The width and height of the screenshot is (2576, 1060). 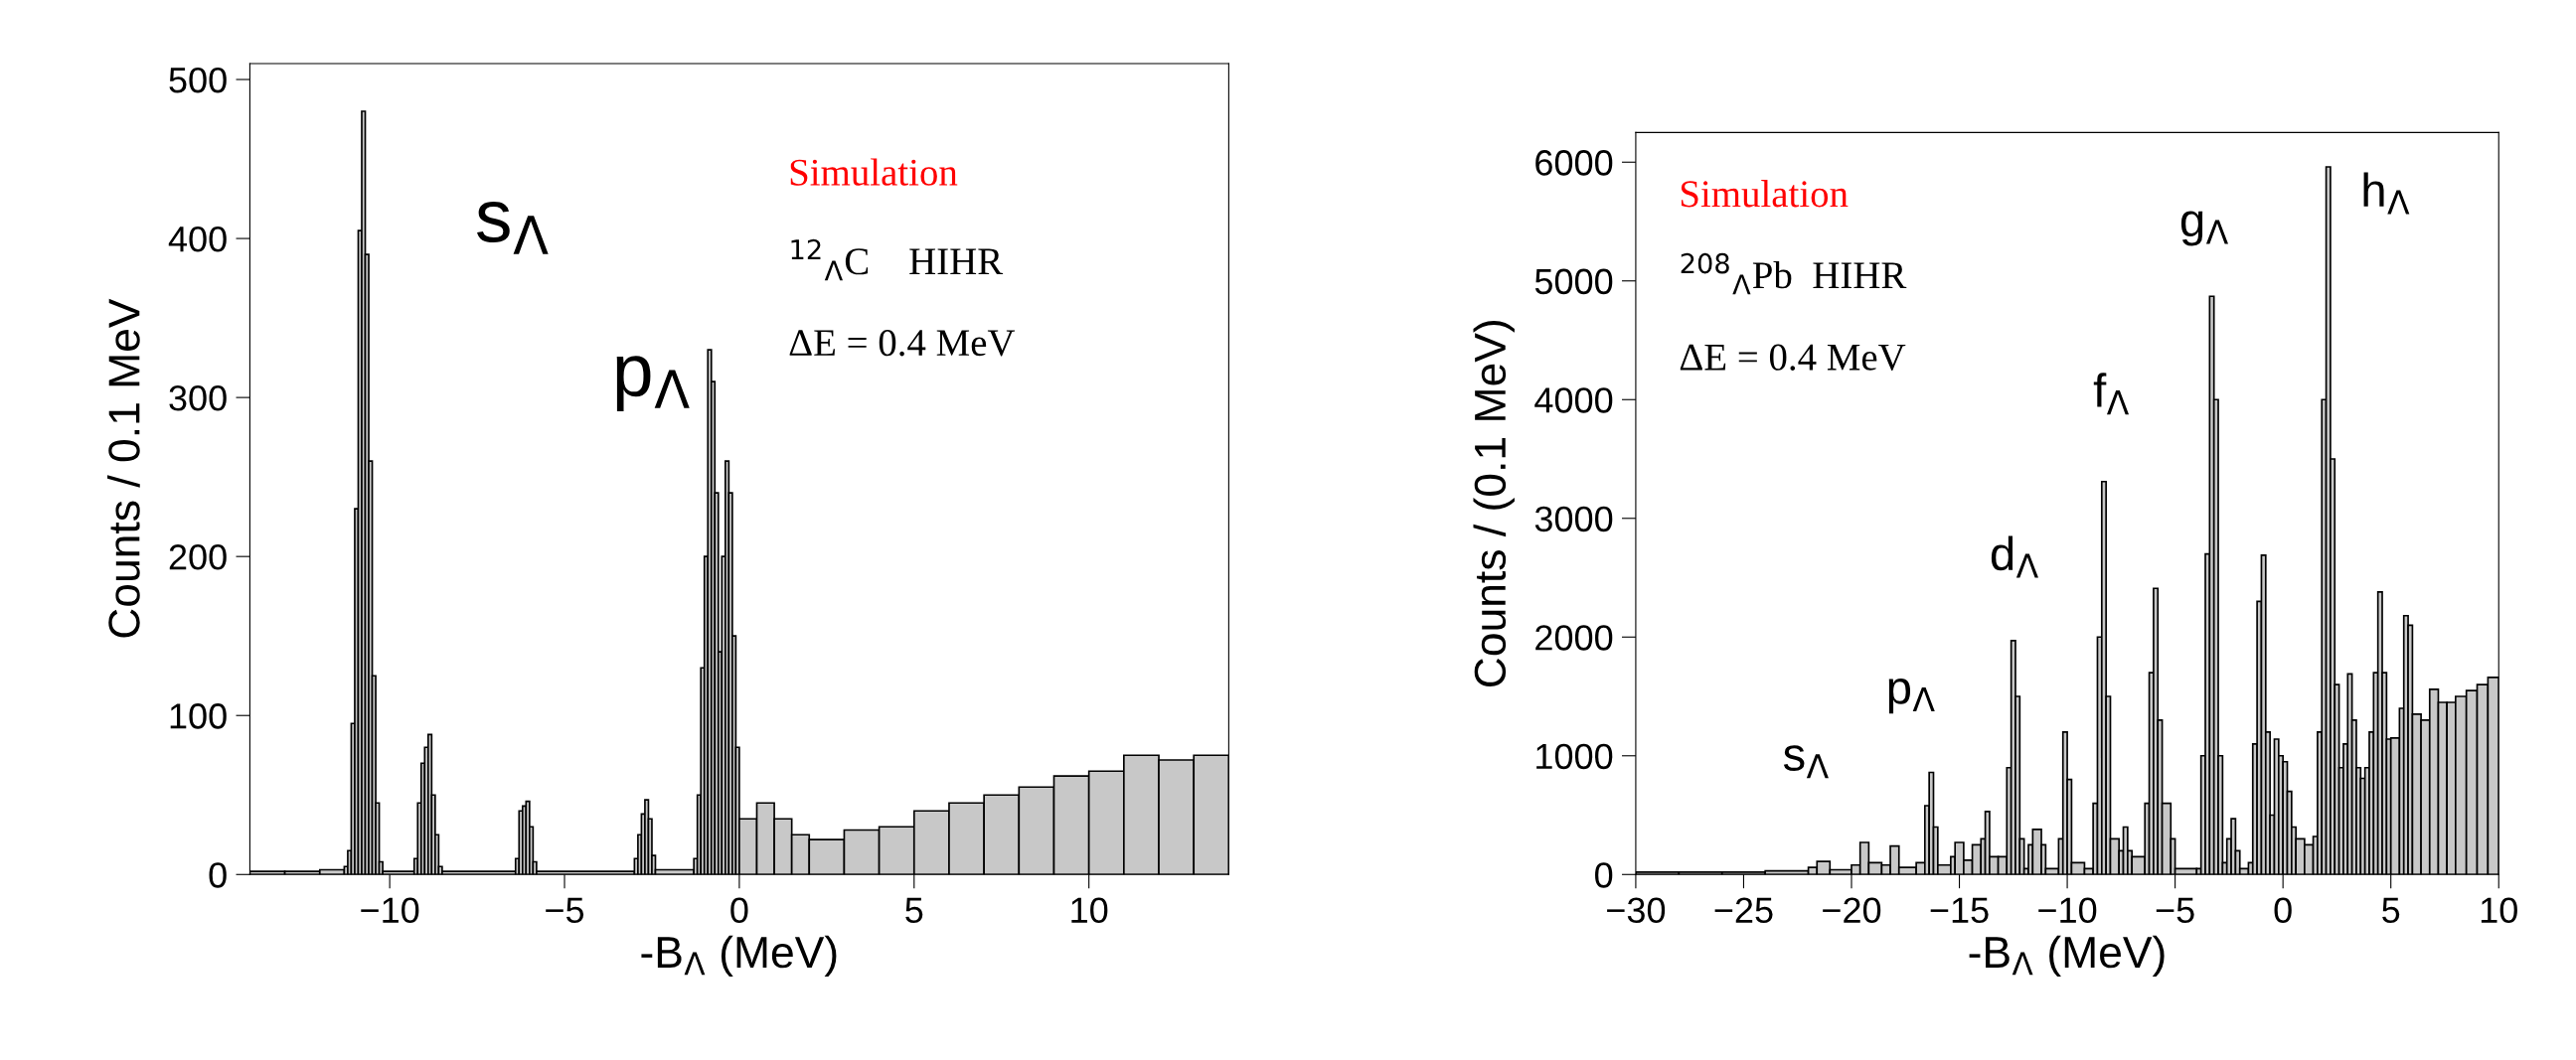 What do you see at coordinates (1959, 910) in the screenshot?
I see `x-tick-label: −15` at bounding box center [1959, 910].